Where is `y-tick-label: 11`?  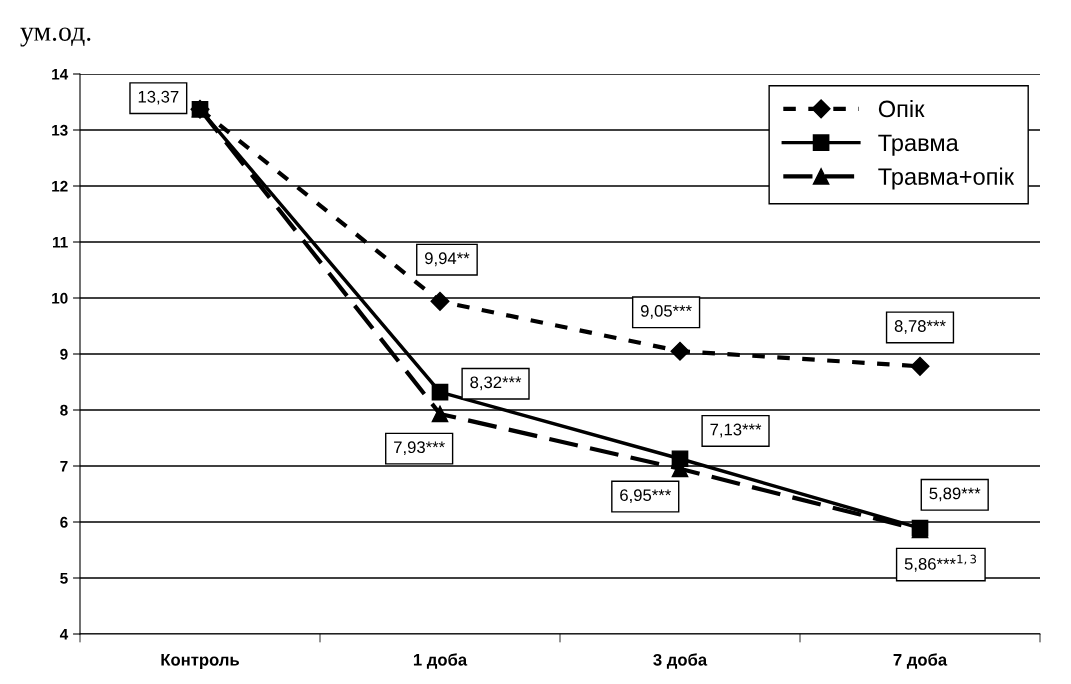 y-tick-label: 11 is located at coordinates (60, 242).